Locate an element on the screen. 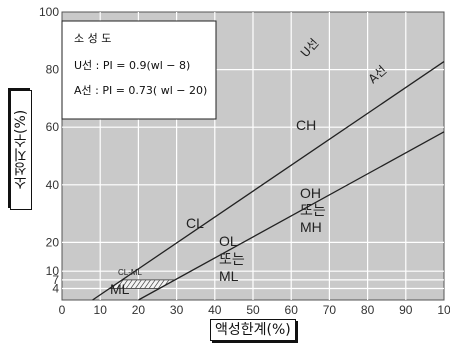 The height and width of the screenshot is (348, 450). x-tick-label: 50 is located at coordinates (253, 310).